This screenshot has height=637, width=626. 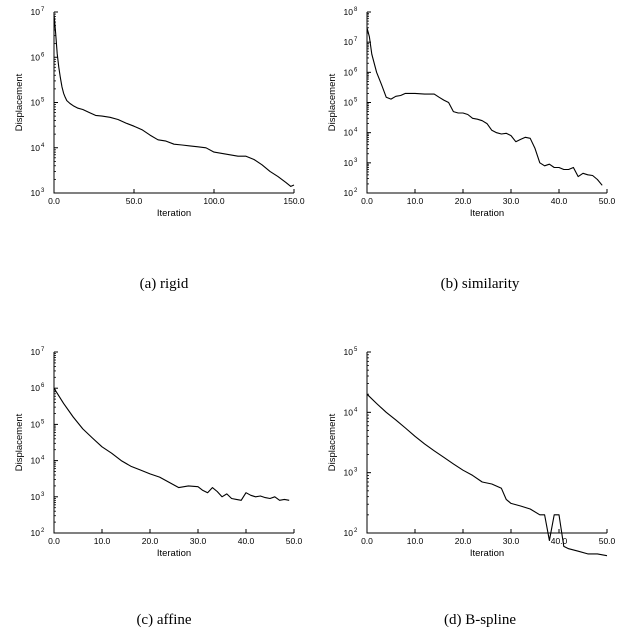 What do you see at coordinates (294, 201) in the screenshot?
I see `x-tick-label: 150.0` at bounding box center [294, 201].